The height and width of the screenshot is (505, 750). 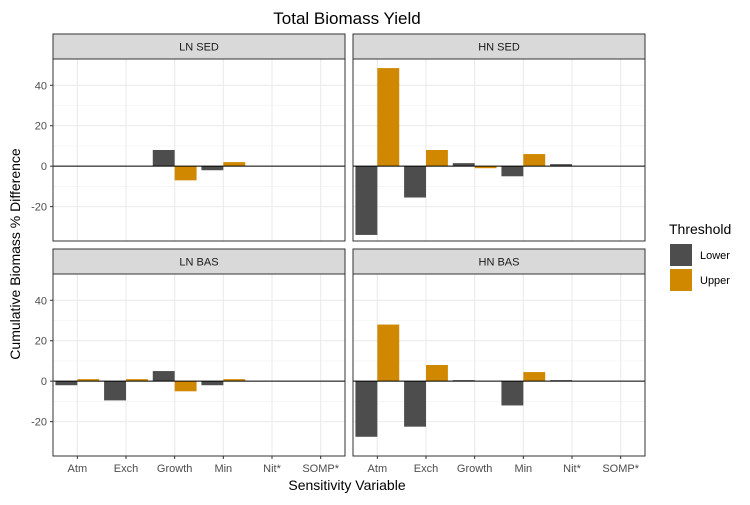 I want to click on legend-swatch-upper, so click(x=681, y=280).